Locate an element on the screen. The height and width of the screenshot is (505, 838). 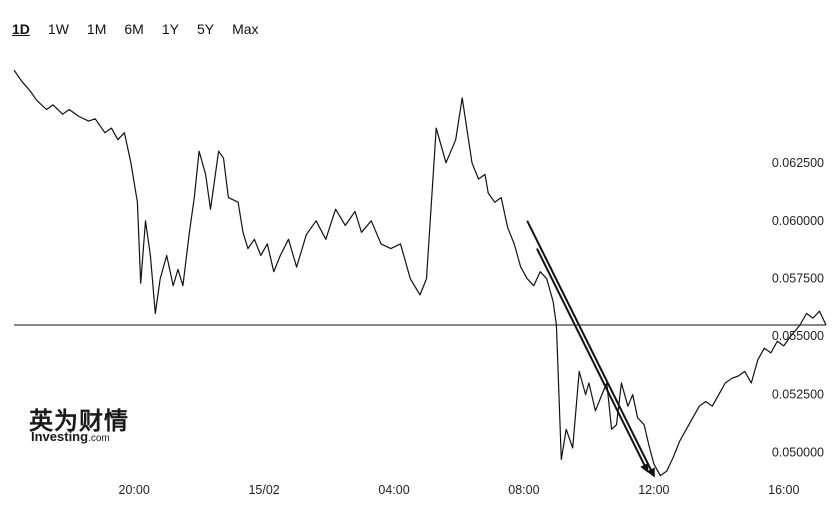
watermark-en: Investing.com is located at coordinates (70, 436).